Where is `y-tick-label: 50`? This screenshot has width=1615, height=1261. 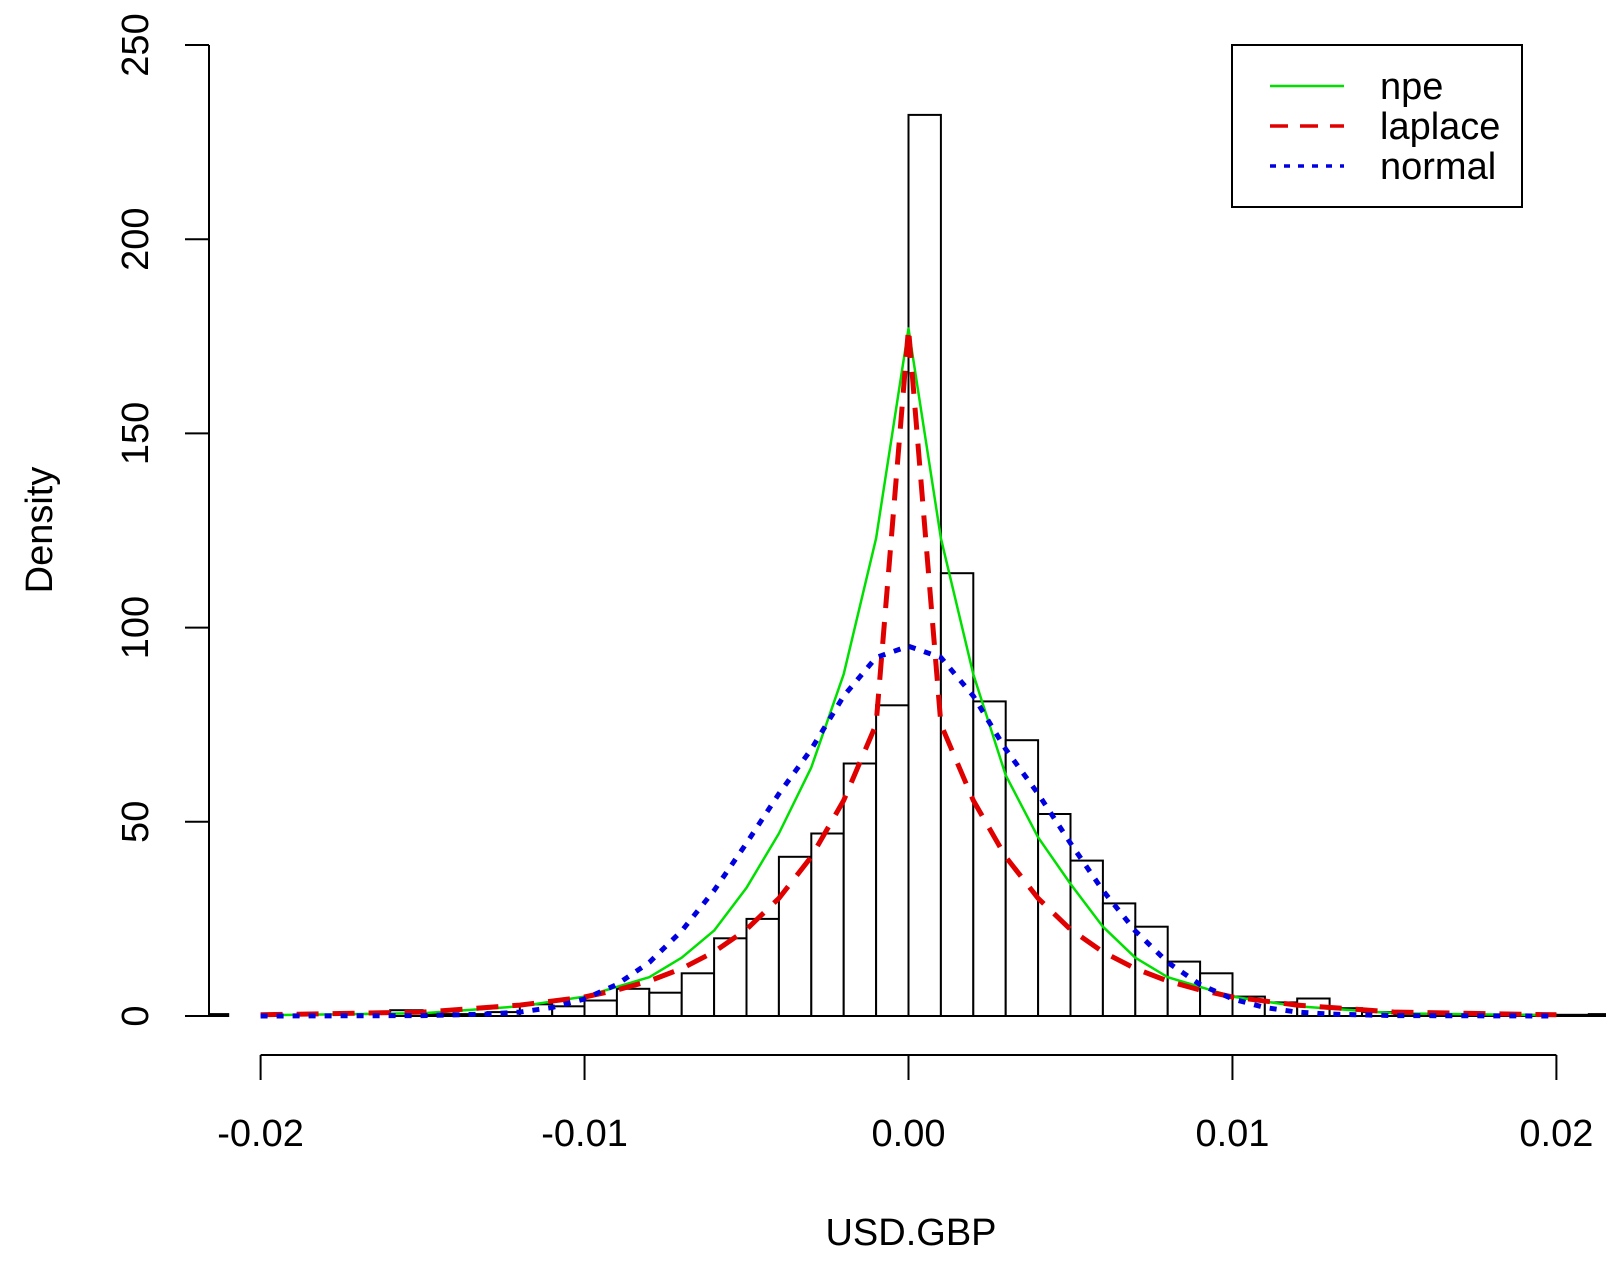
y-tick-label: 50 is located at coordinates (136, 822).